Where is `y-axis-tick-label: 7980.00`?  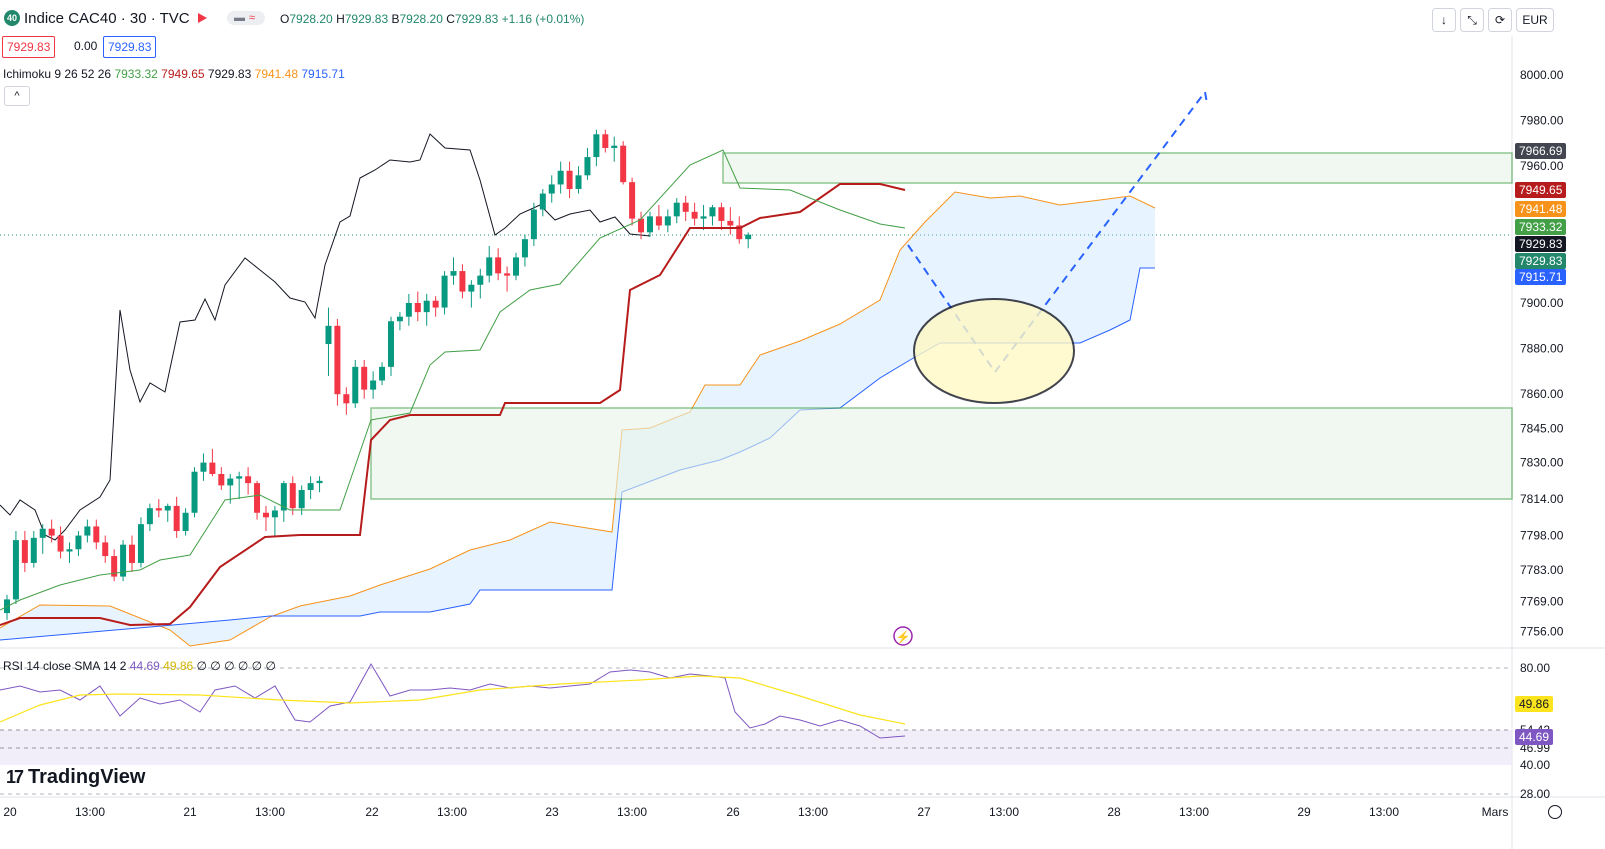
y-axis-tick-label: 7980.00 is located at coordinates (1542, 121).